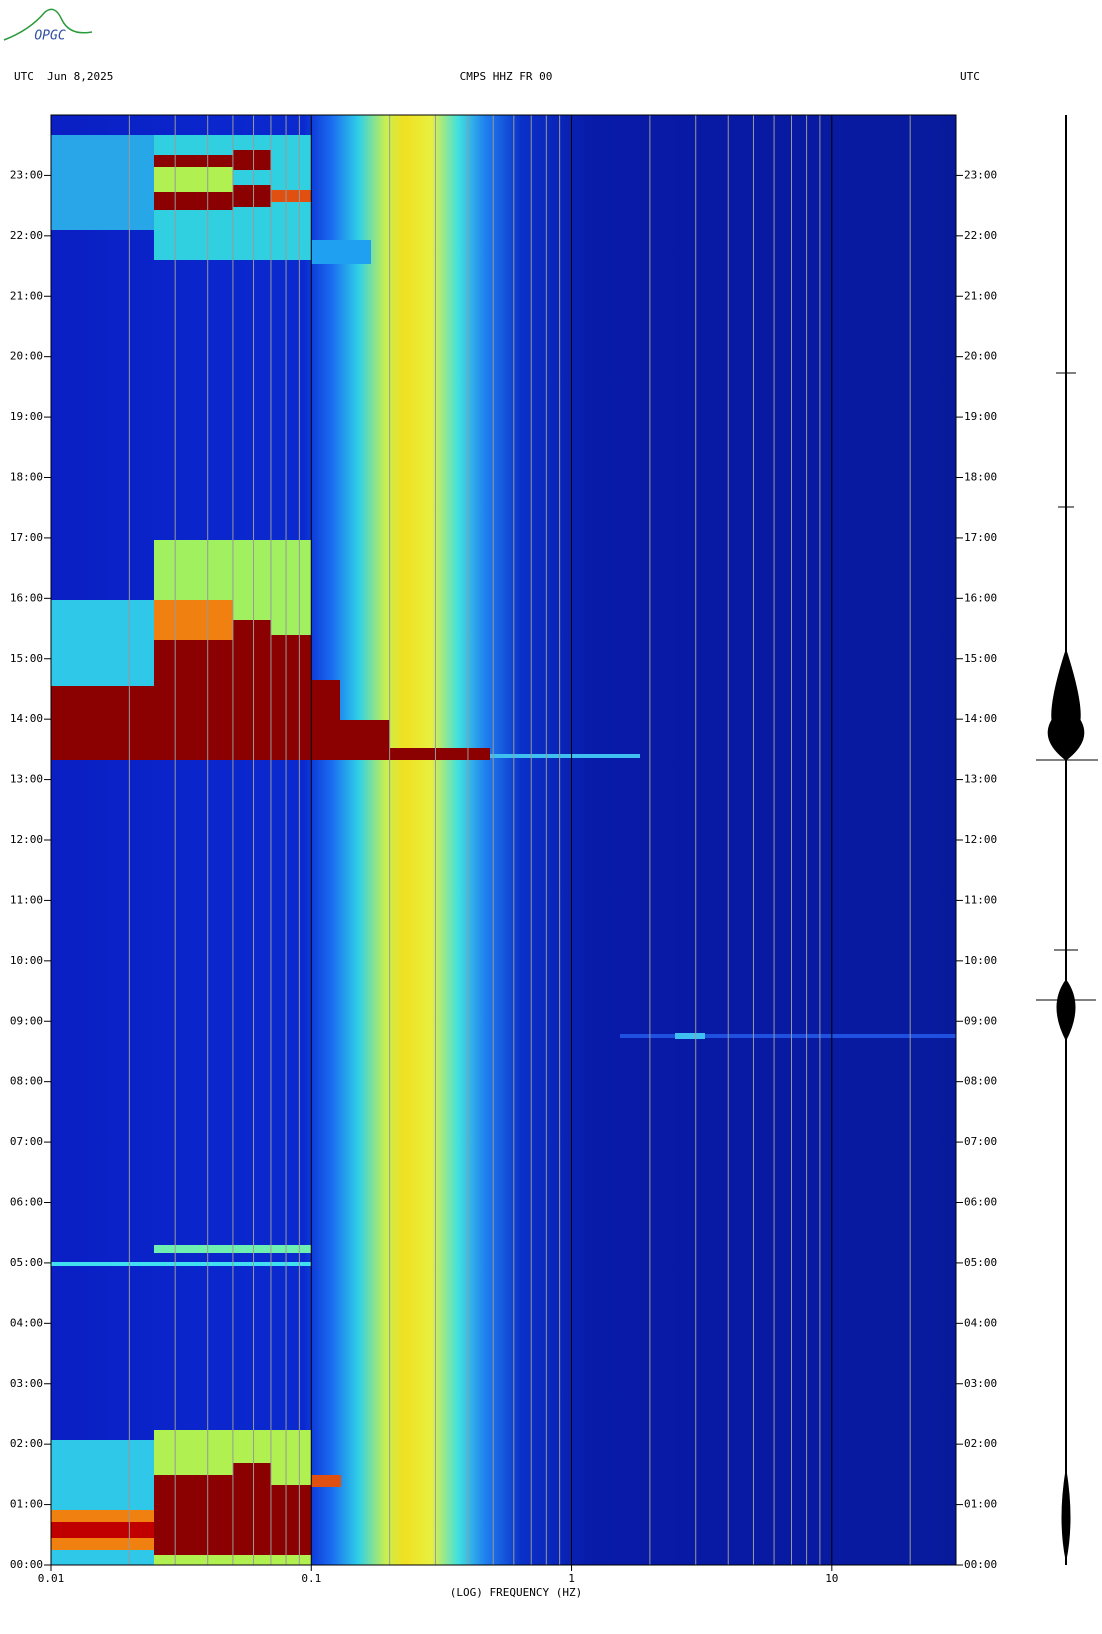  Describe the element at coordinates (311, 1578) in the screenshot. I see `x-tick-label: 0.1` at that location.